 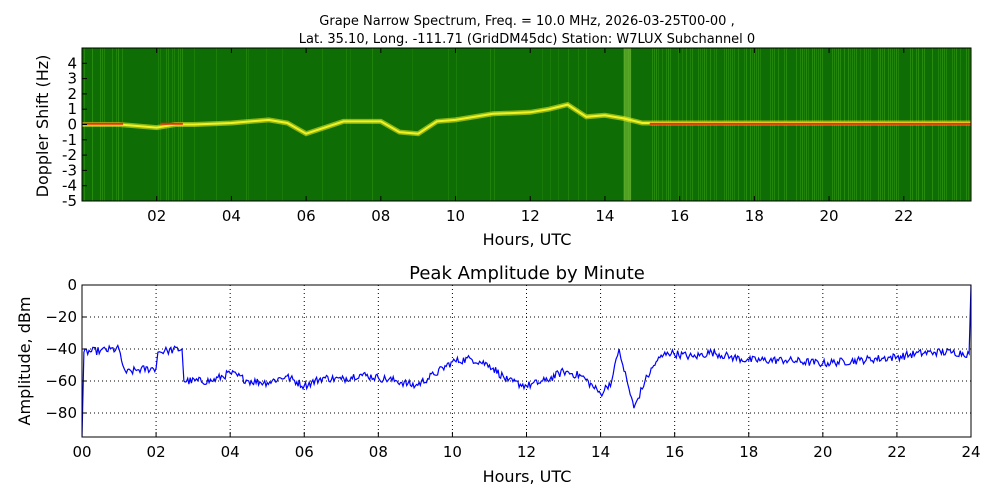 I want to click on amplitude-y-tick-label: −80, so click(x=61, y=413).